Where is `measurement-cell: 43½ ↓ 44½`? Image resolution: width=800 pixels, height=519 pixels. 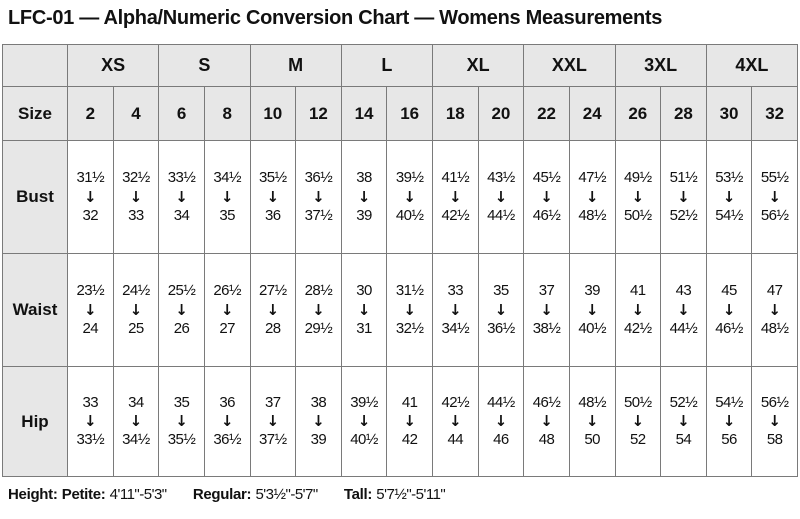
measurement-cell: 43½ ↓ 44½ is located at coordinates (501, 197).